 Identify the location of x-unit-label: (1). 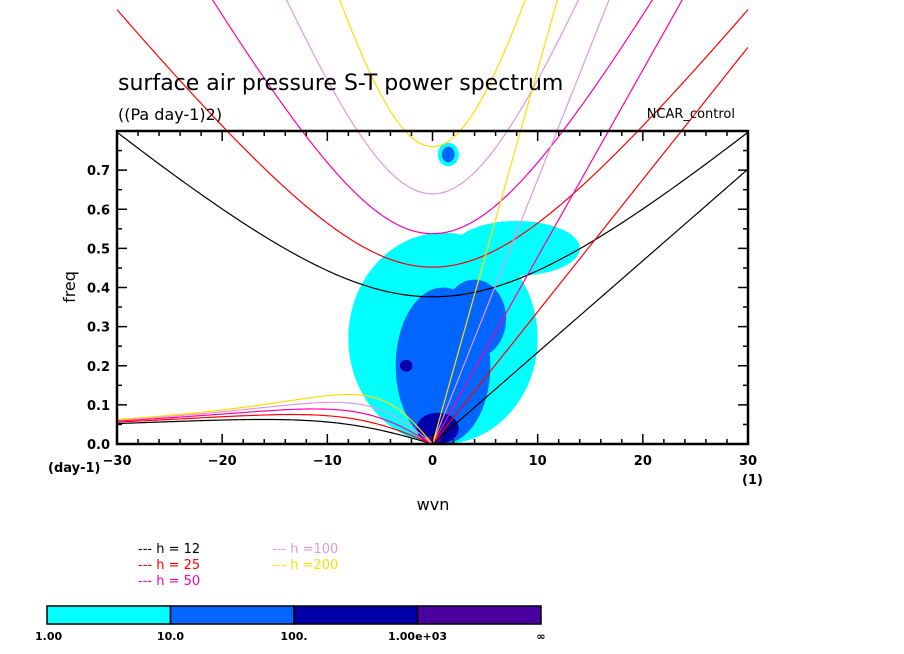
(752, 480).